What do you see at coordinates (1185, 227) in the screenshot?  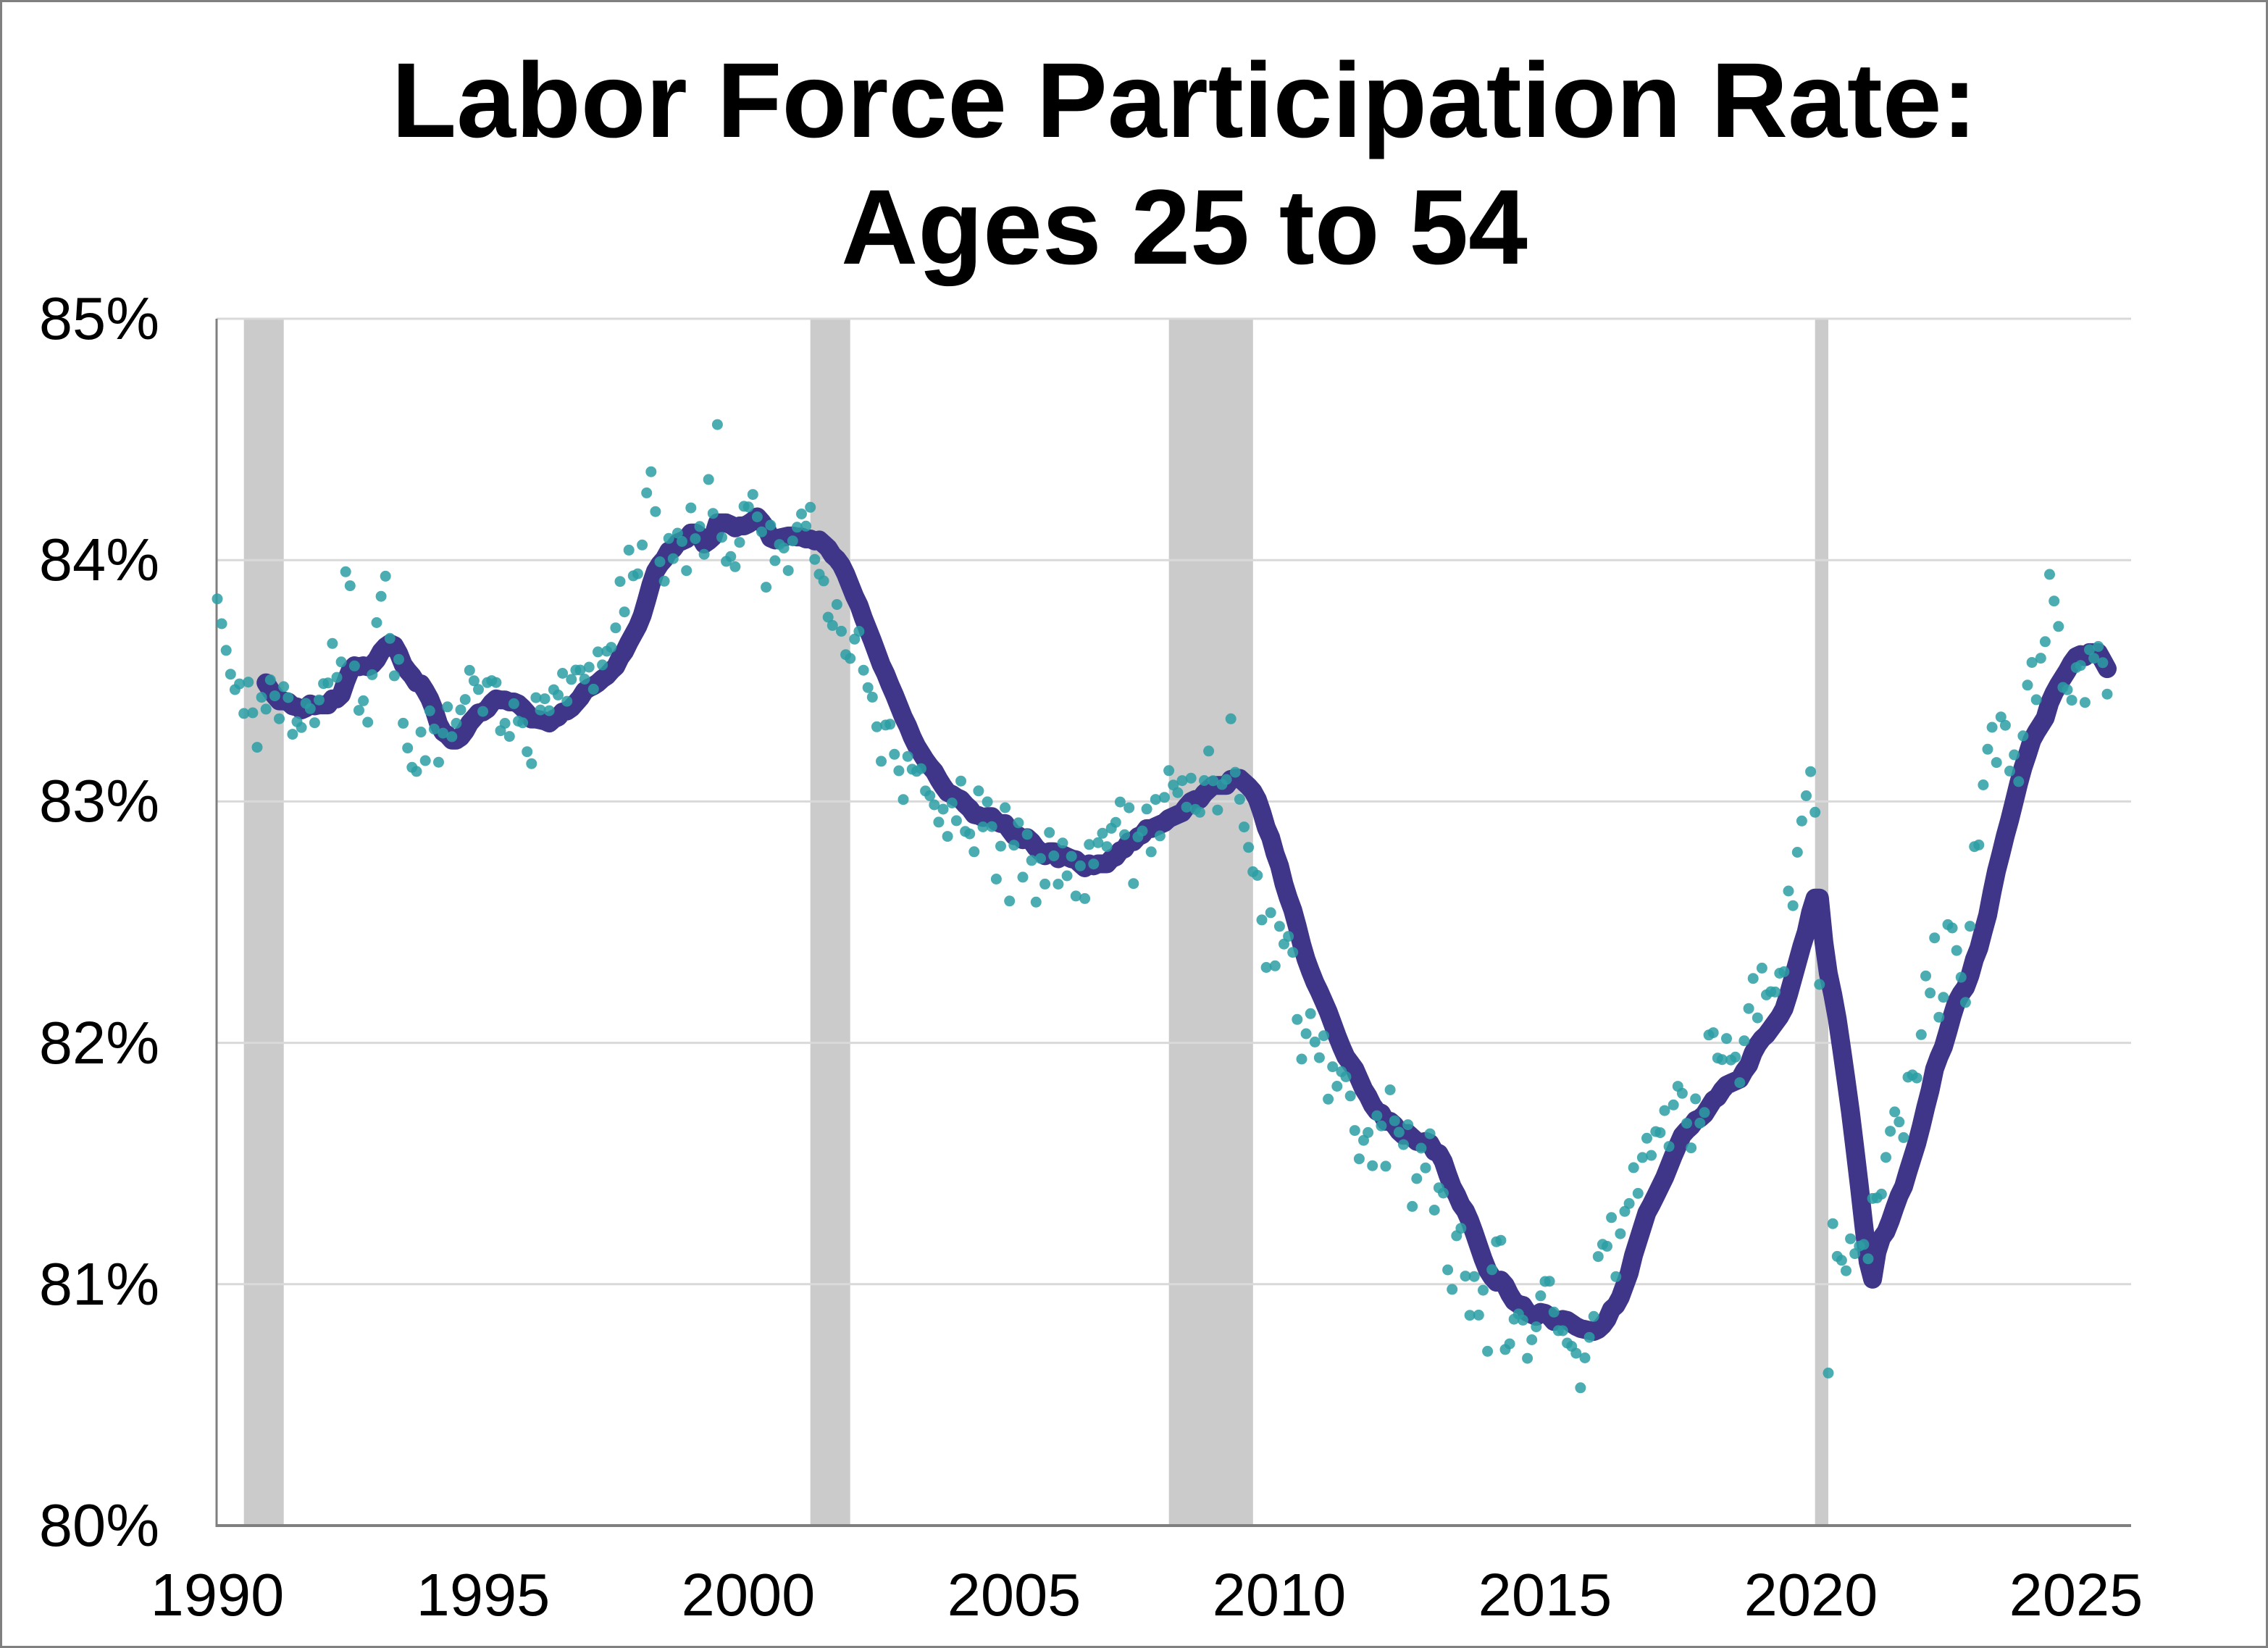 I see `svg-text: Ages 25 to 54` at bounding box center [1185, 227].